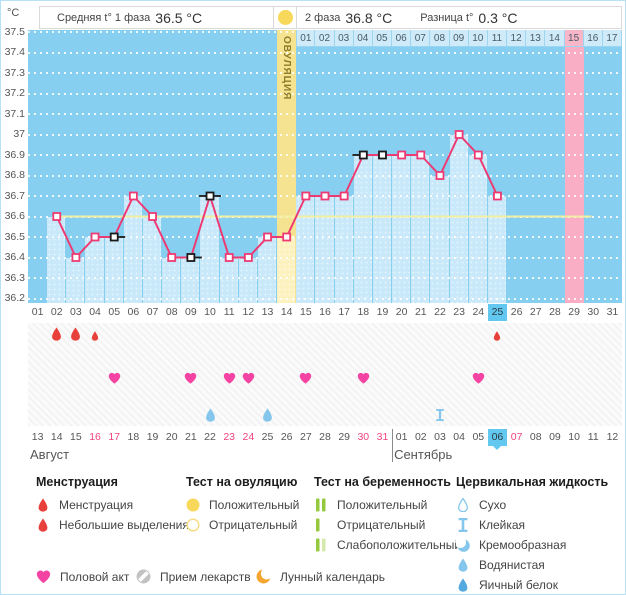 The image size is (626, 595). What do you see at coordinates (363, 437) in the screenshot?
I see `date-cell: 30` at bounding box center [363, 437].